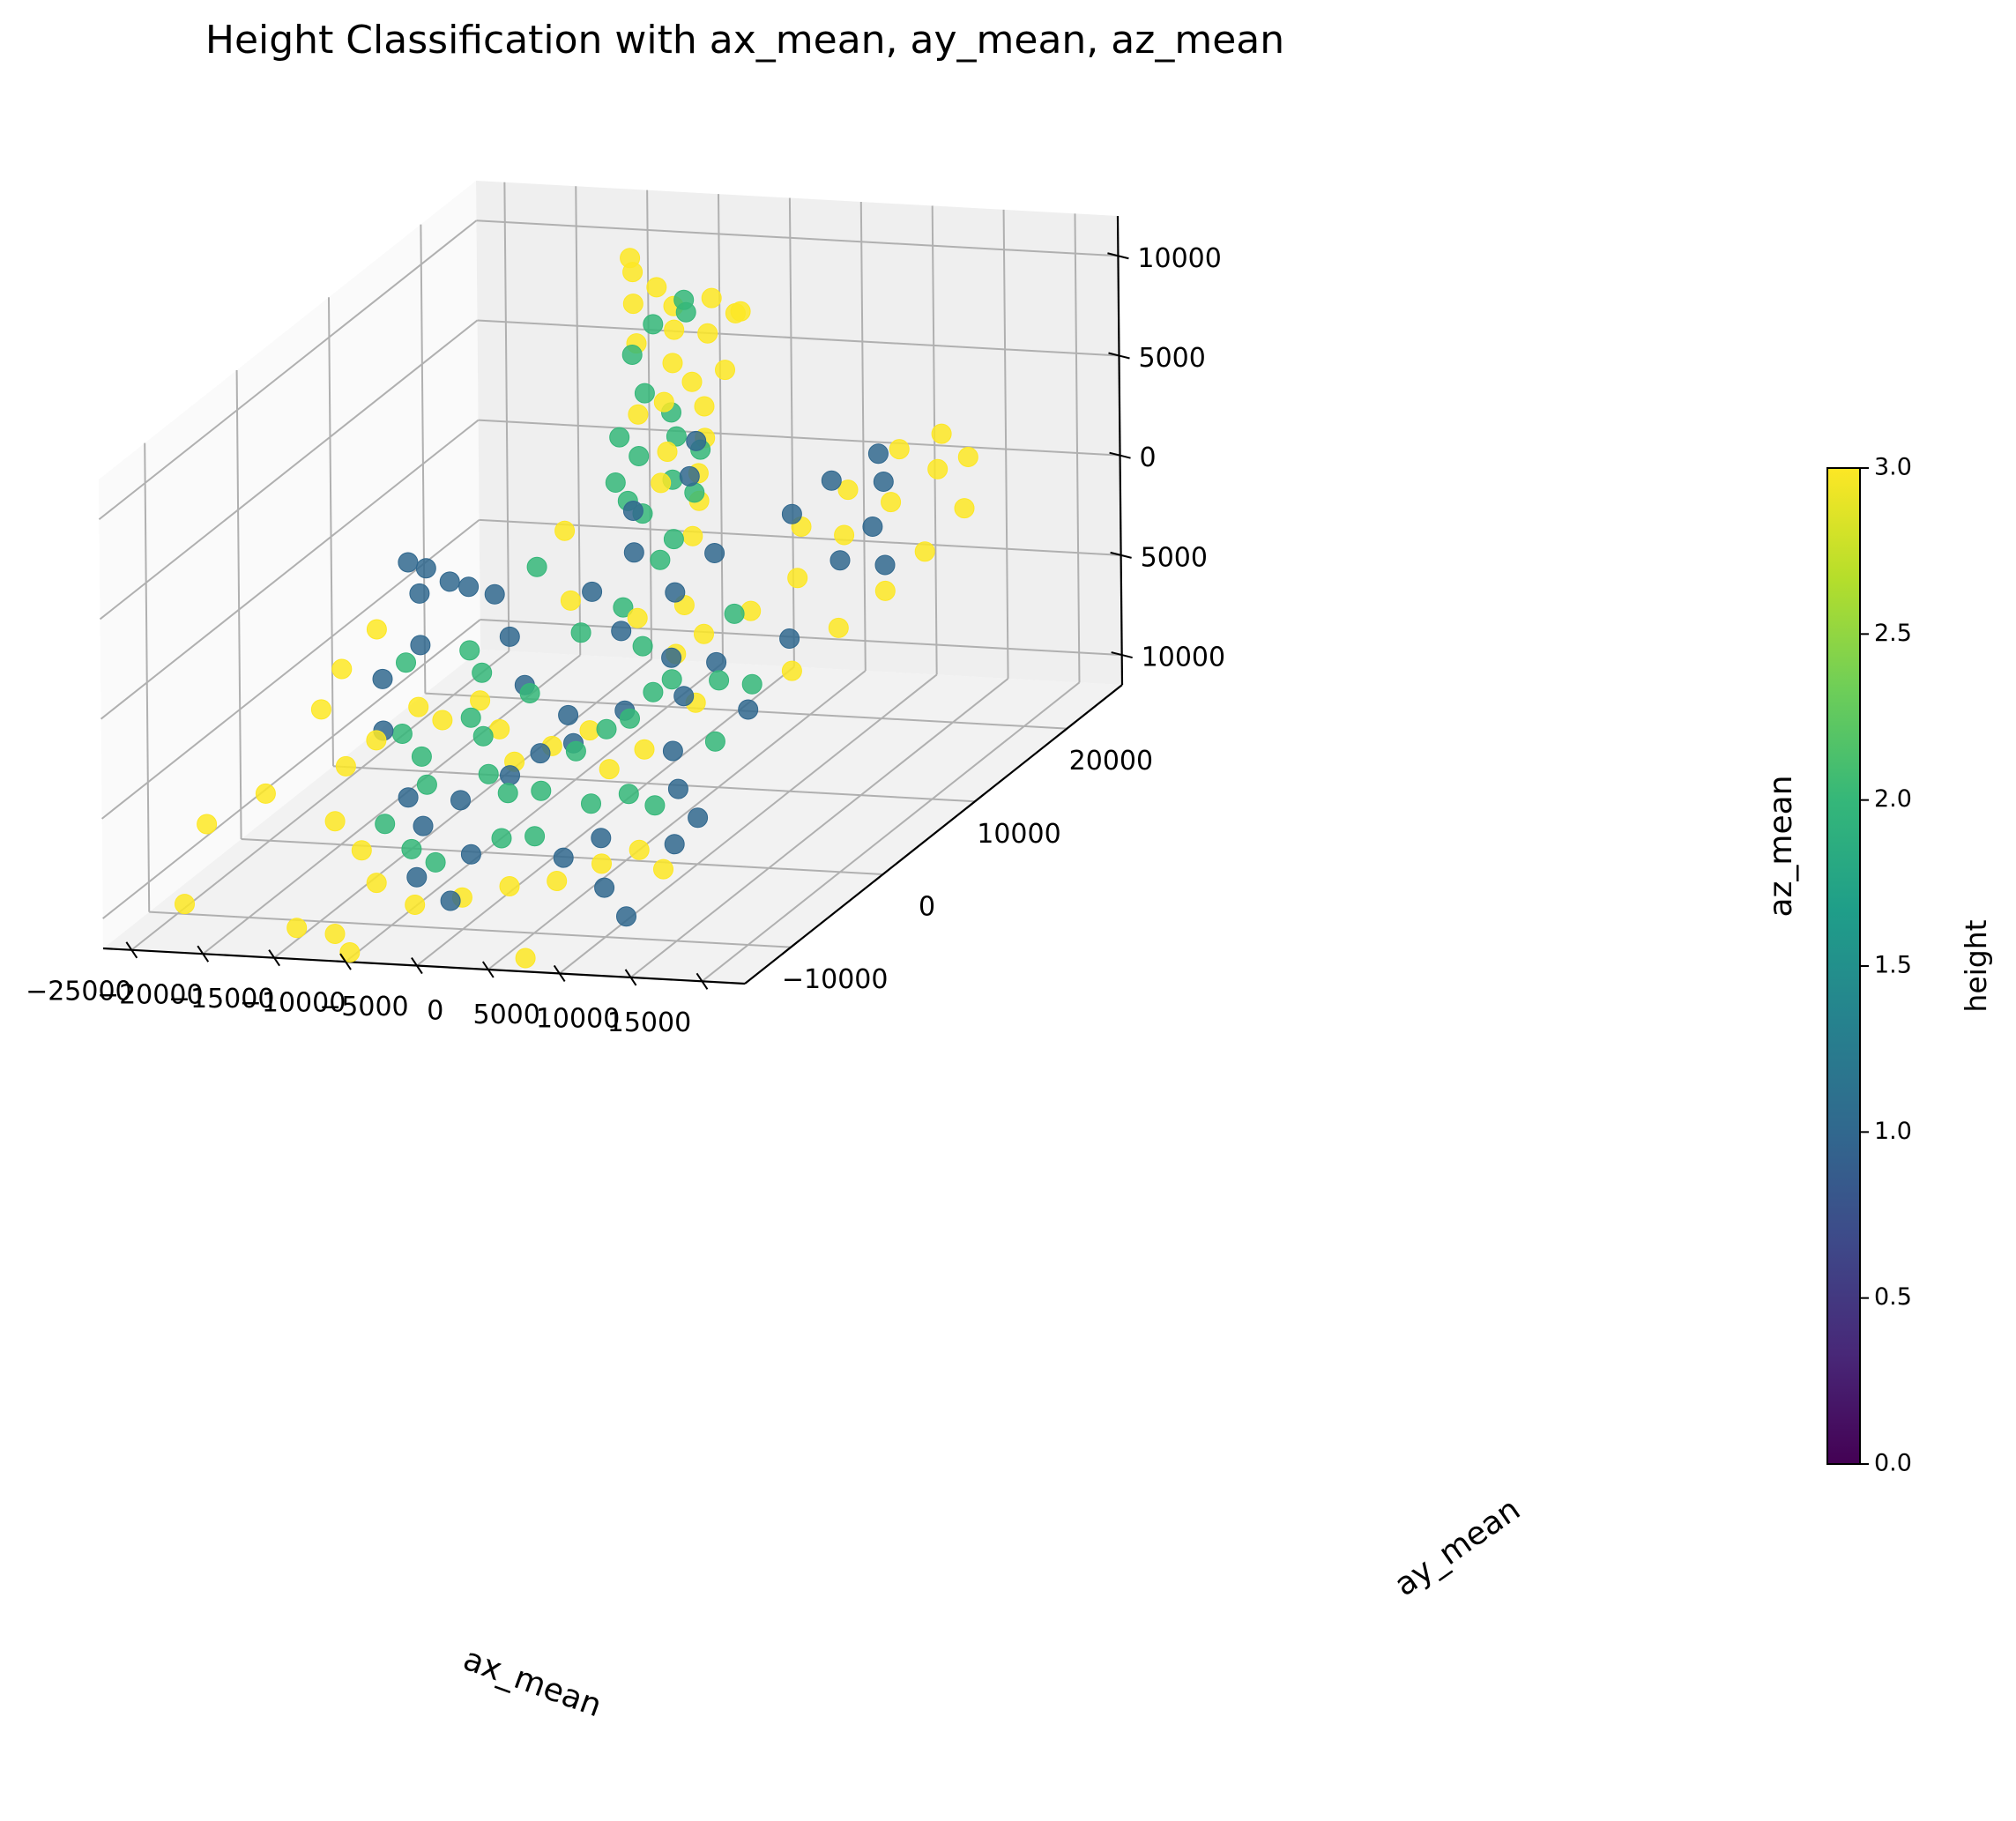 This screenshot has width=2016, height=1821. What do you see at coordinates (1893, 1463) in the screenshot?
I see `colorbar-tick-label: 0.0` at bounding box center [1893, 1463].